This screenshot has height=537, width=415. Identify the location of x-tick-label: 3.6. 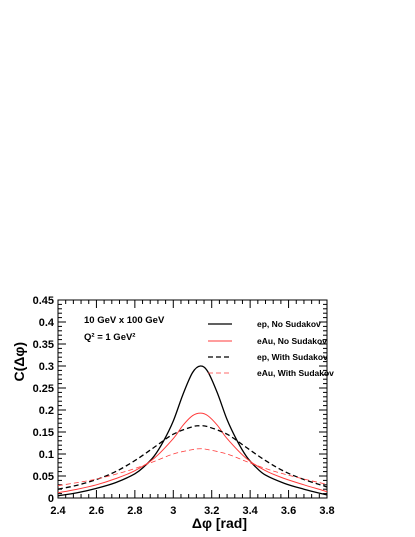
(288, 511).